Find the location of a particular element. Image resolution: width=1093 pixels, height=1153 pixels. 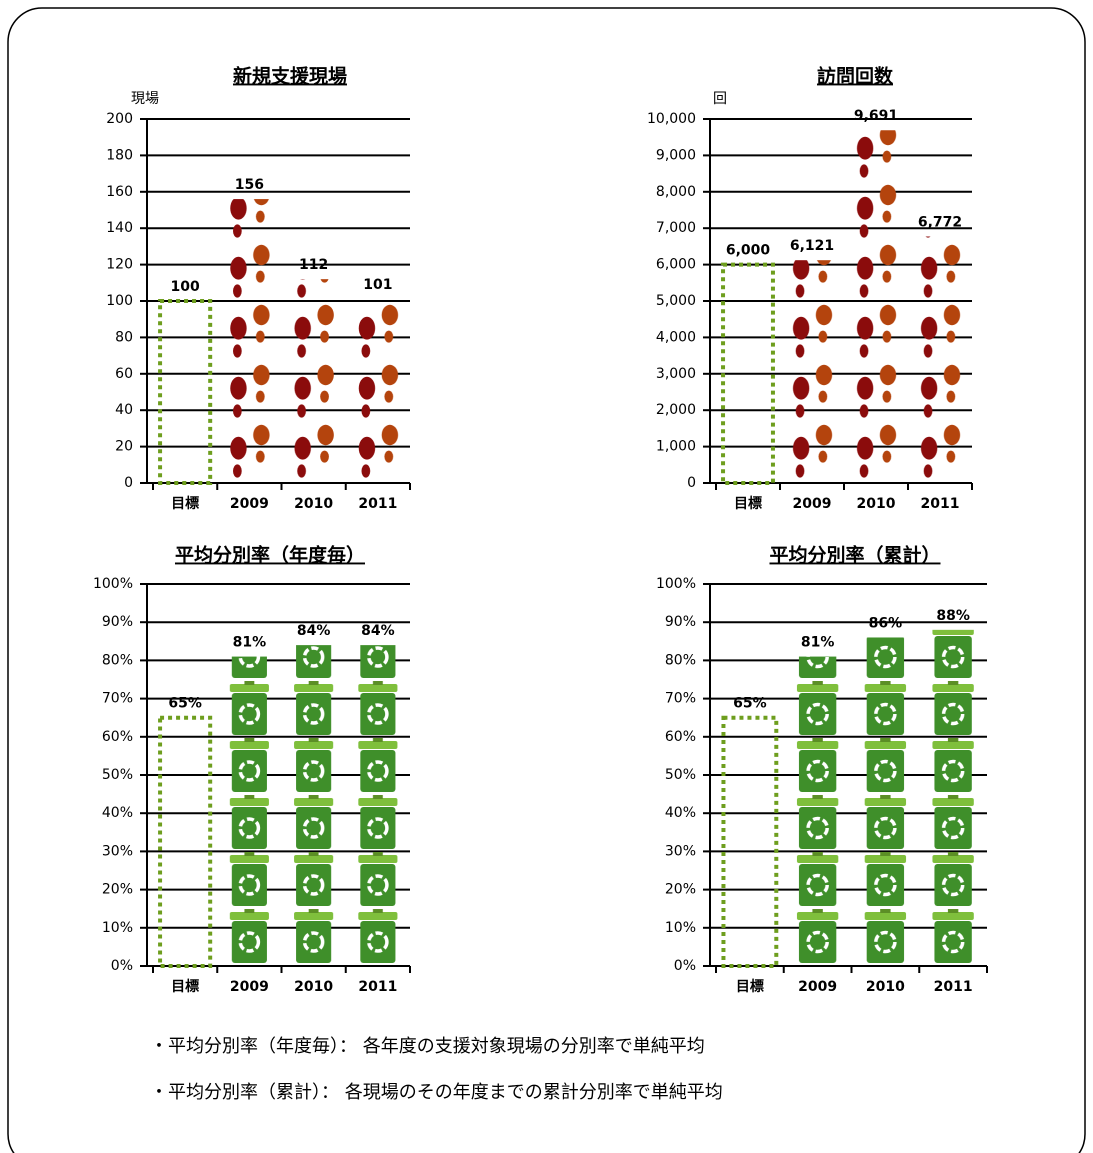

y-tick-label: 4,000 is located at coordinates (676, 337).